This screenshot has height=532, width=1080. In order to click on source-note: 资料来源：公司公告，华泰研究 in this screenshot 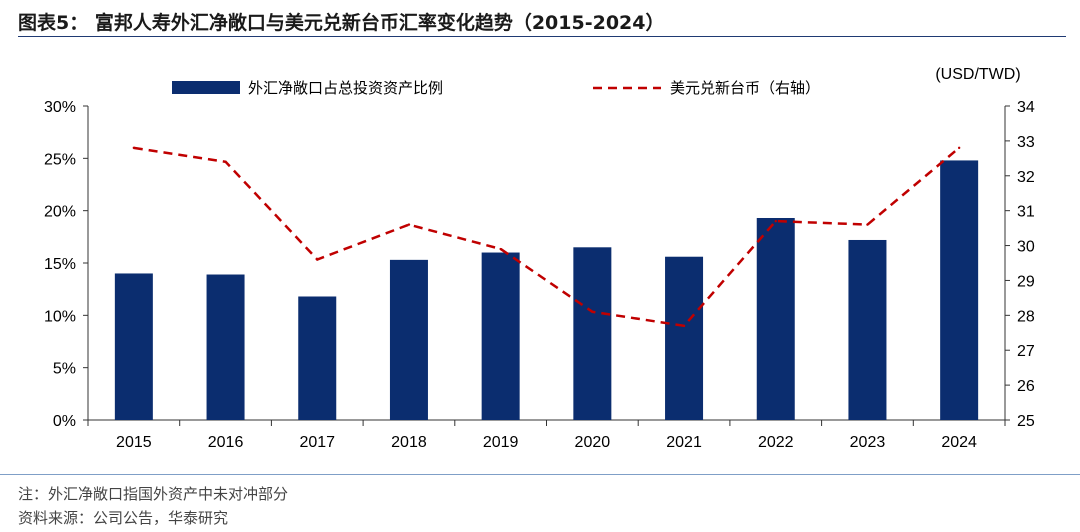, I will do `click(123, 518)`.